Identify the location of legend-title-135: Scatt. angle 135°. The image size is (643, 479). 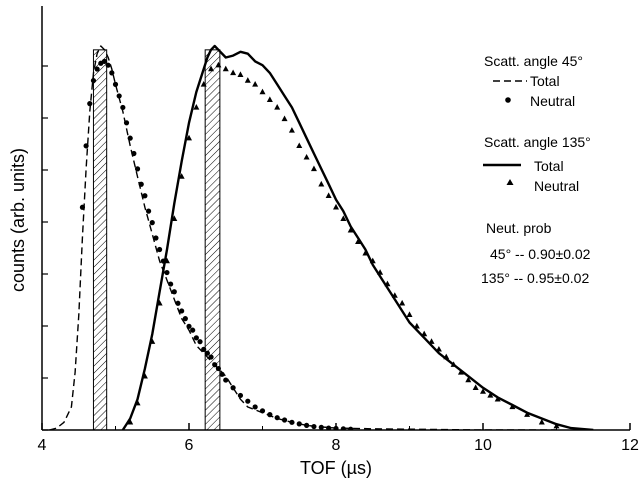
(537, 142).